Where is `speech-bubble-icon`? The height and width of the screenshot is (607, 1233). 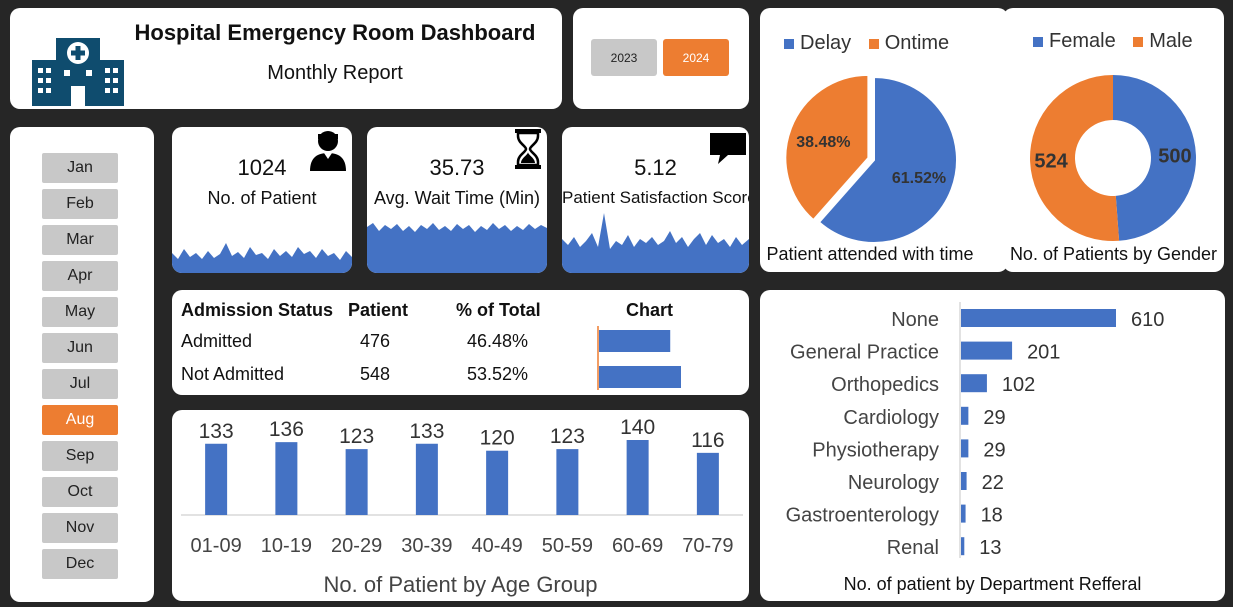 speech-bubble-icon is located at coordinates (728, 148).